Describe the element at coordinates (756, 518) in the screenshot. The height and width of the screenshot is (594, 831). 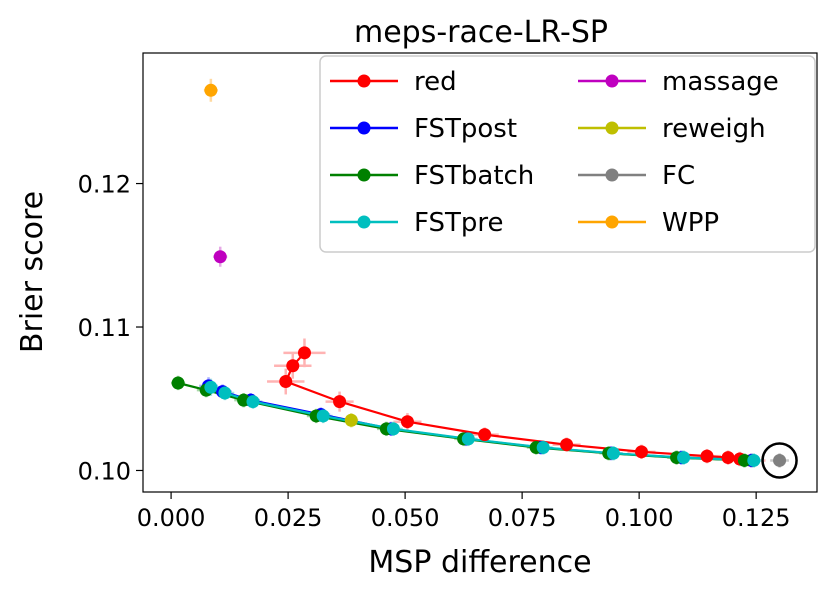
I see `x-tick-label: 0.125` at that location.